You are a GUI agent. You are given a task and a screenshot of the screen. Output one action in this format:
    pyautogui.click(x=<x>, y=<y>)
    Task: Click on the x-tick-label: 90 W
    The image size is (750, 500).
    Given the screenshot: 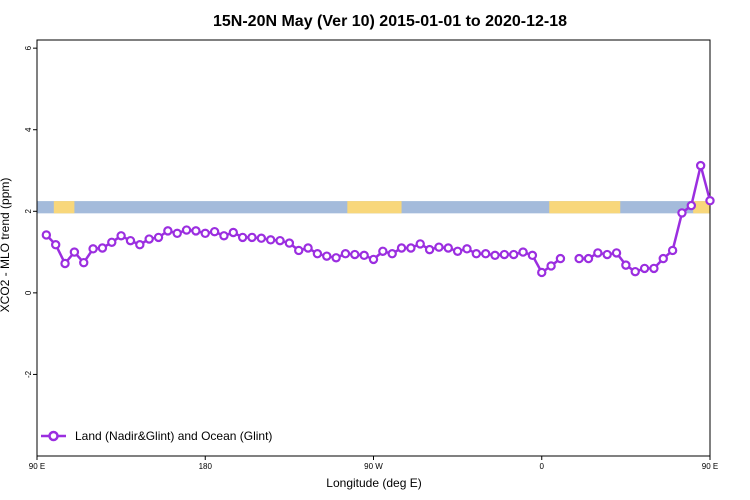 What is the action you would take?
    pyautogui.click(x=373, y=466)
    